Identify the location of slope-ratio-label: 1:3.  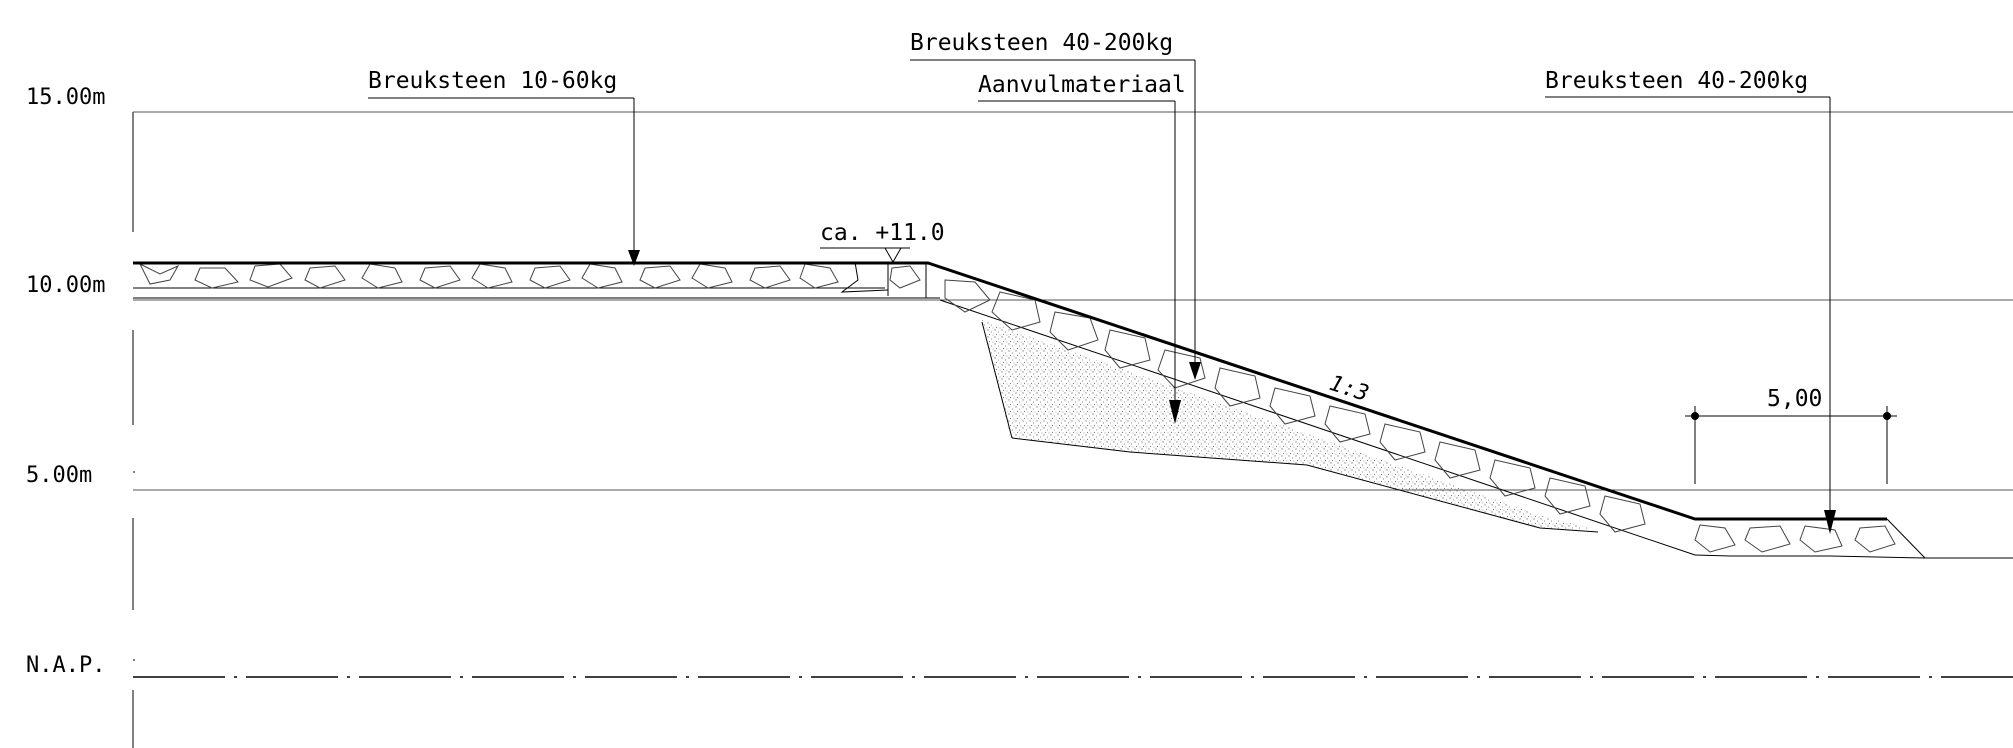
(1349, 389).